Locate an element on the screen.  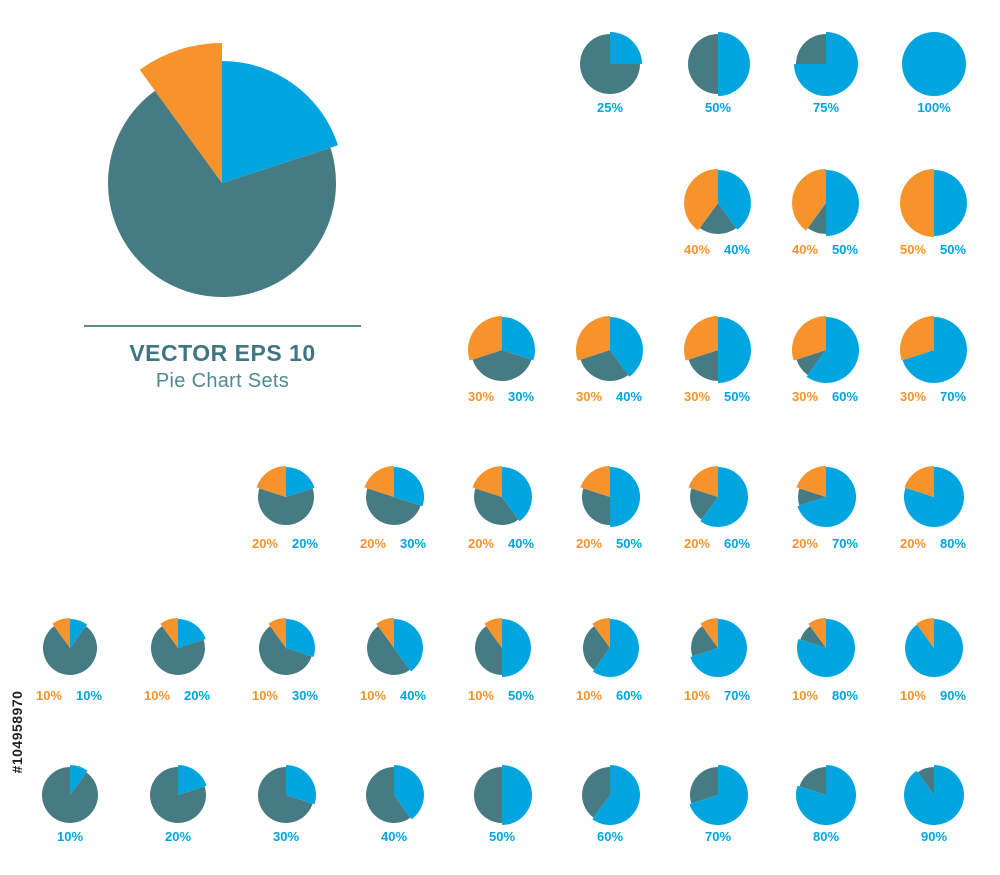
blue-percent-label: 20% is located at coordinates (197, 695).